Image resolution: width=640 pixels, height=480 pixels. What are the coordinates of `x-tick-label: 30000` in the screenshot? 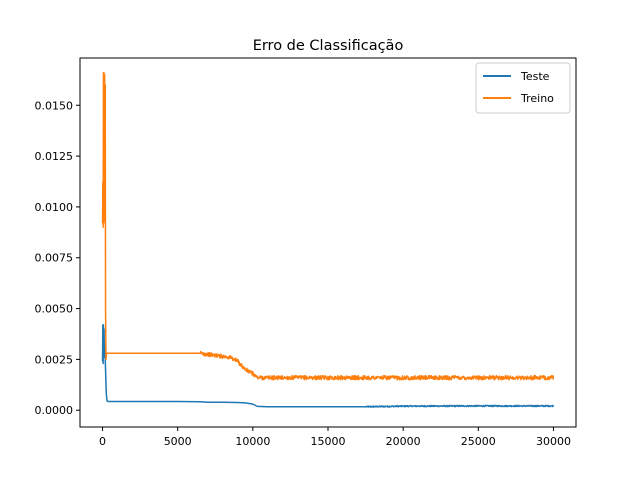 It's located at (553, 441).